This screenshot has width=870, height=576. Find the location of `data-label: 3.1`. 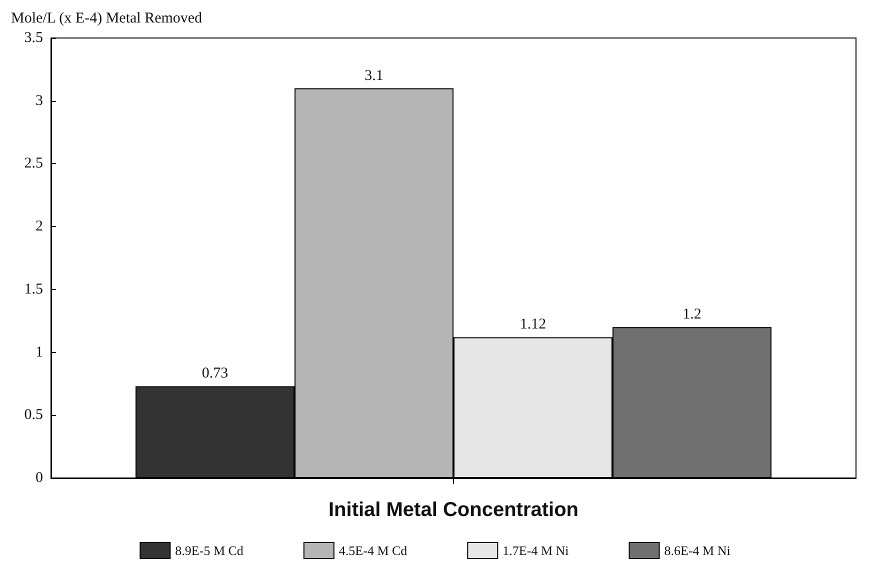

data-label: 3.1 is located at coordinates (374, 76).